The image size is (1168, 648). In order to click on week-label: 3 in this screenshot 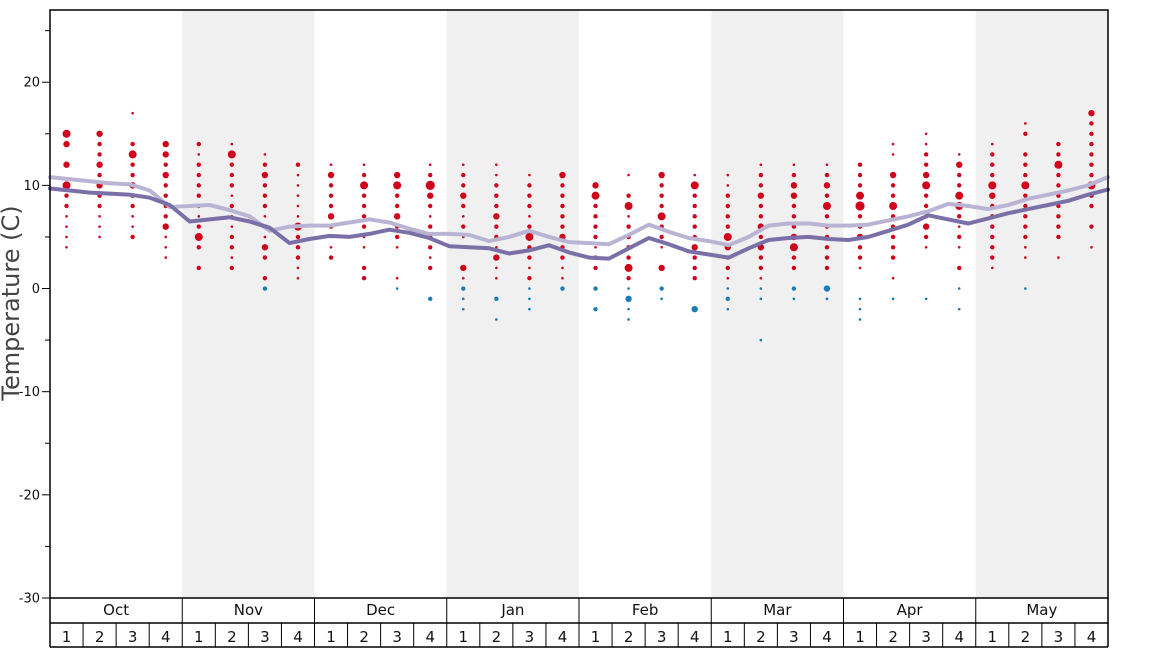, I will do `click(794, 637)`.